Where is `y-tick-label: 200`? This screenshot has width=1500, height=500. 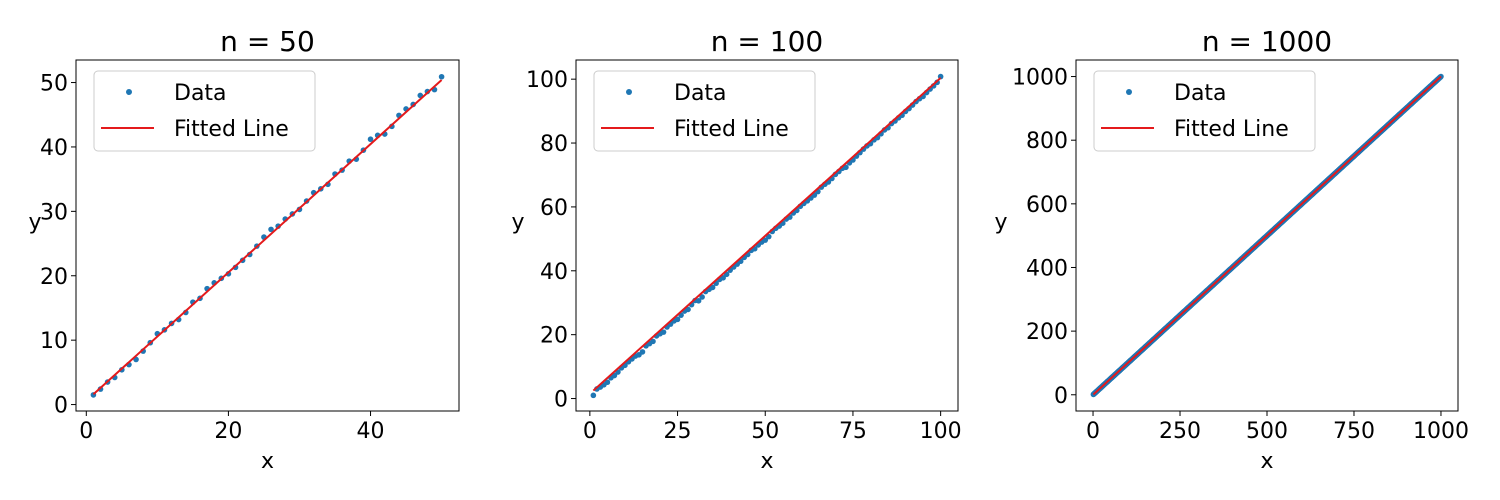
y-tick-label: 200 is located at coordinates (1047, 332).